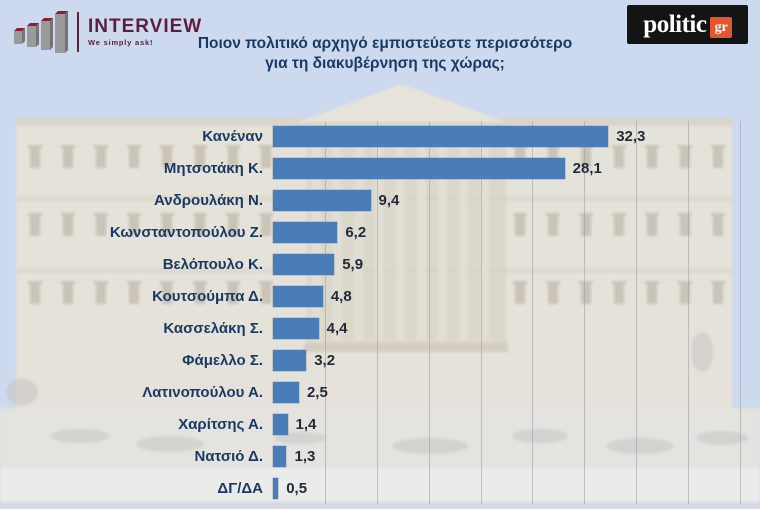 Image resolution: width=760 pixels, height=509 pixels. I want to click on category-label: Κασσελάκη Σ., so click(213, 328).